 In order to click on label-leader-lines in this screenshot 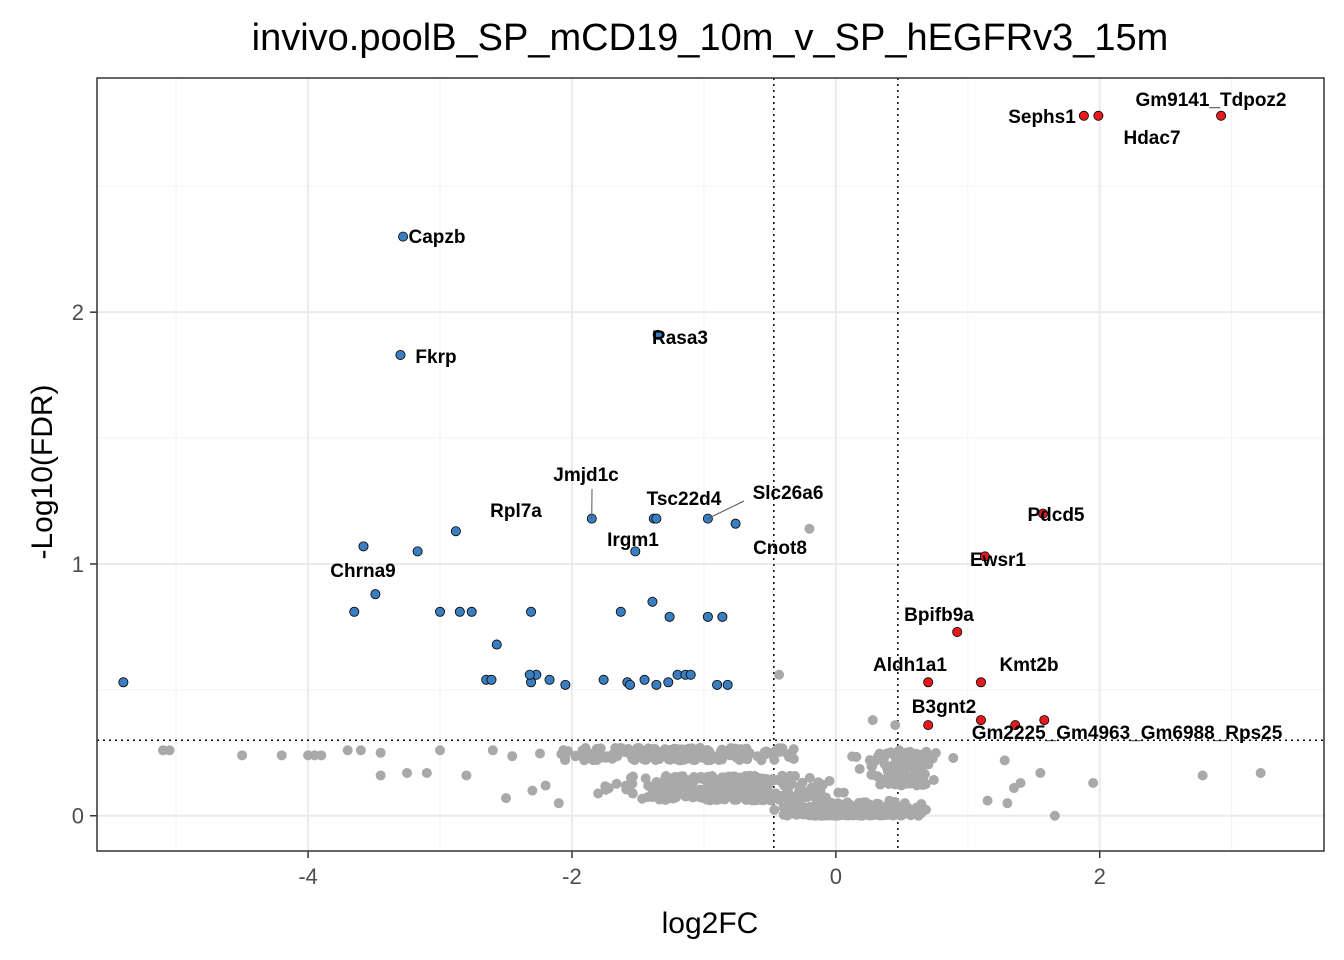, I will do `click(668, 504)`.